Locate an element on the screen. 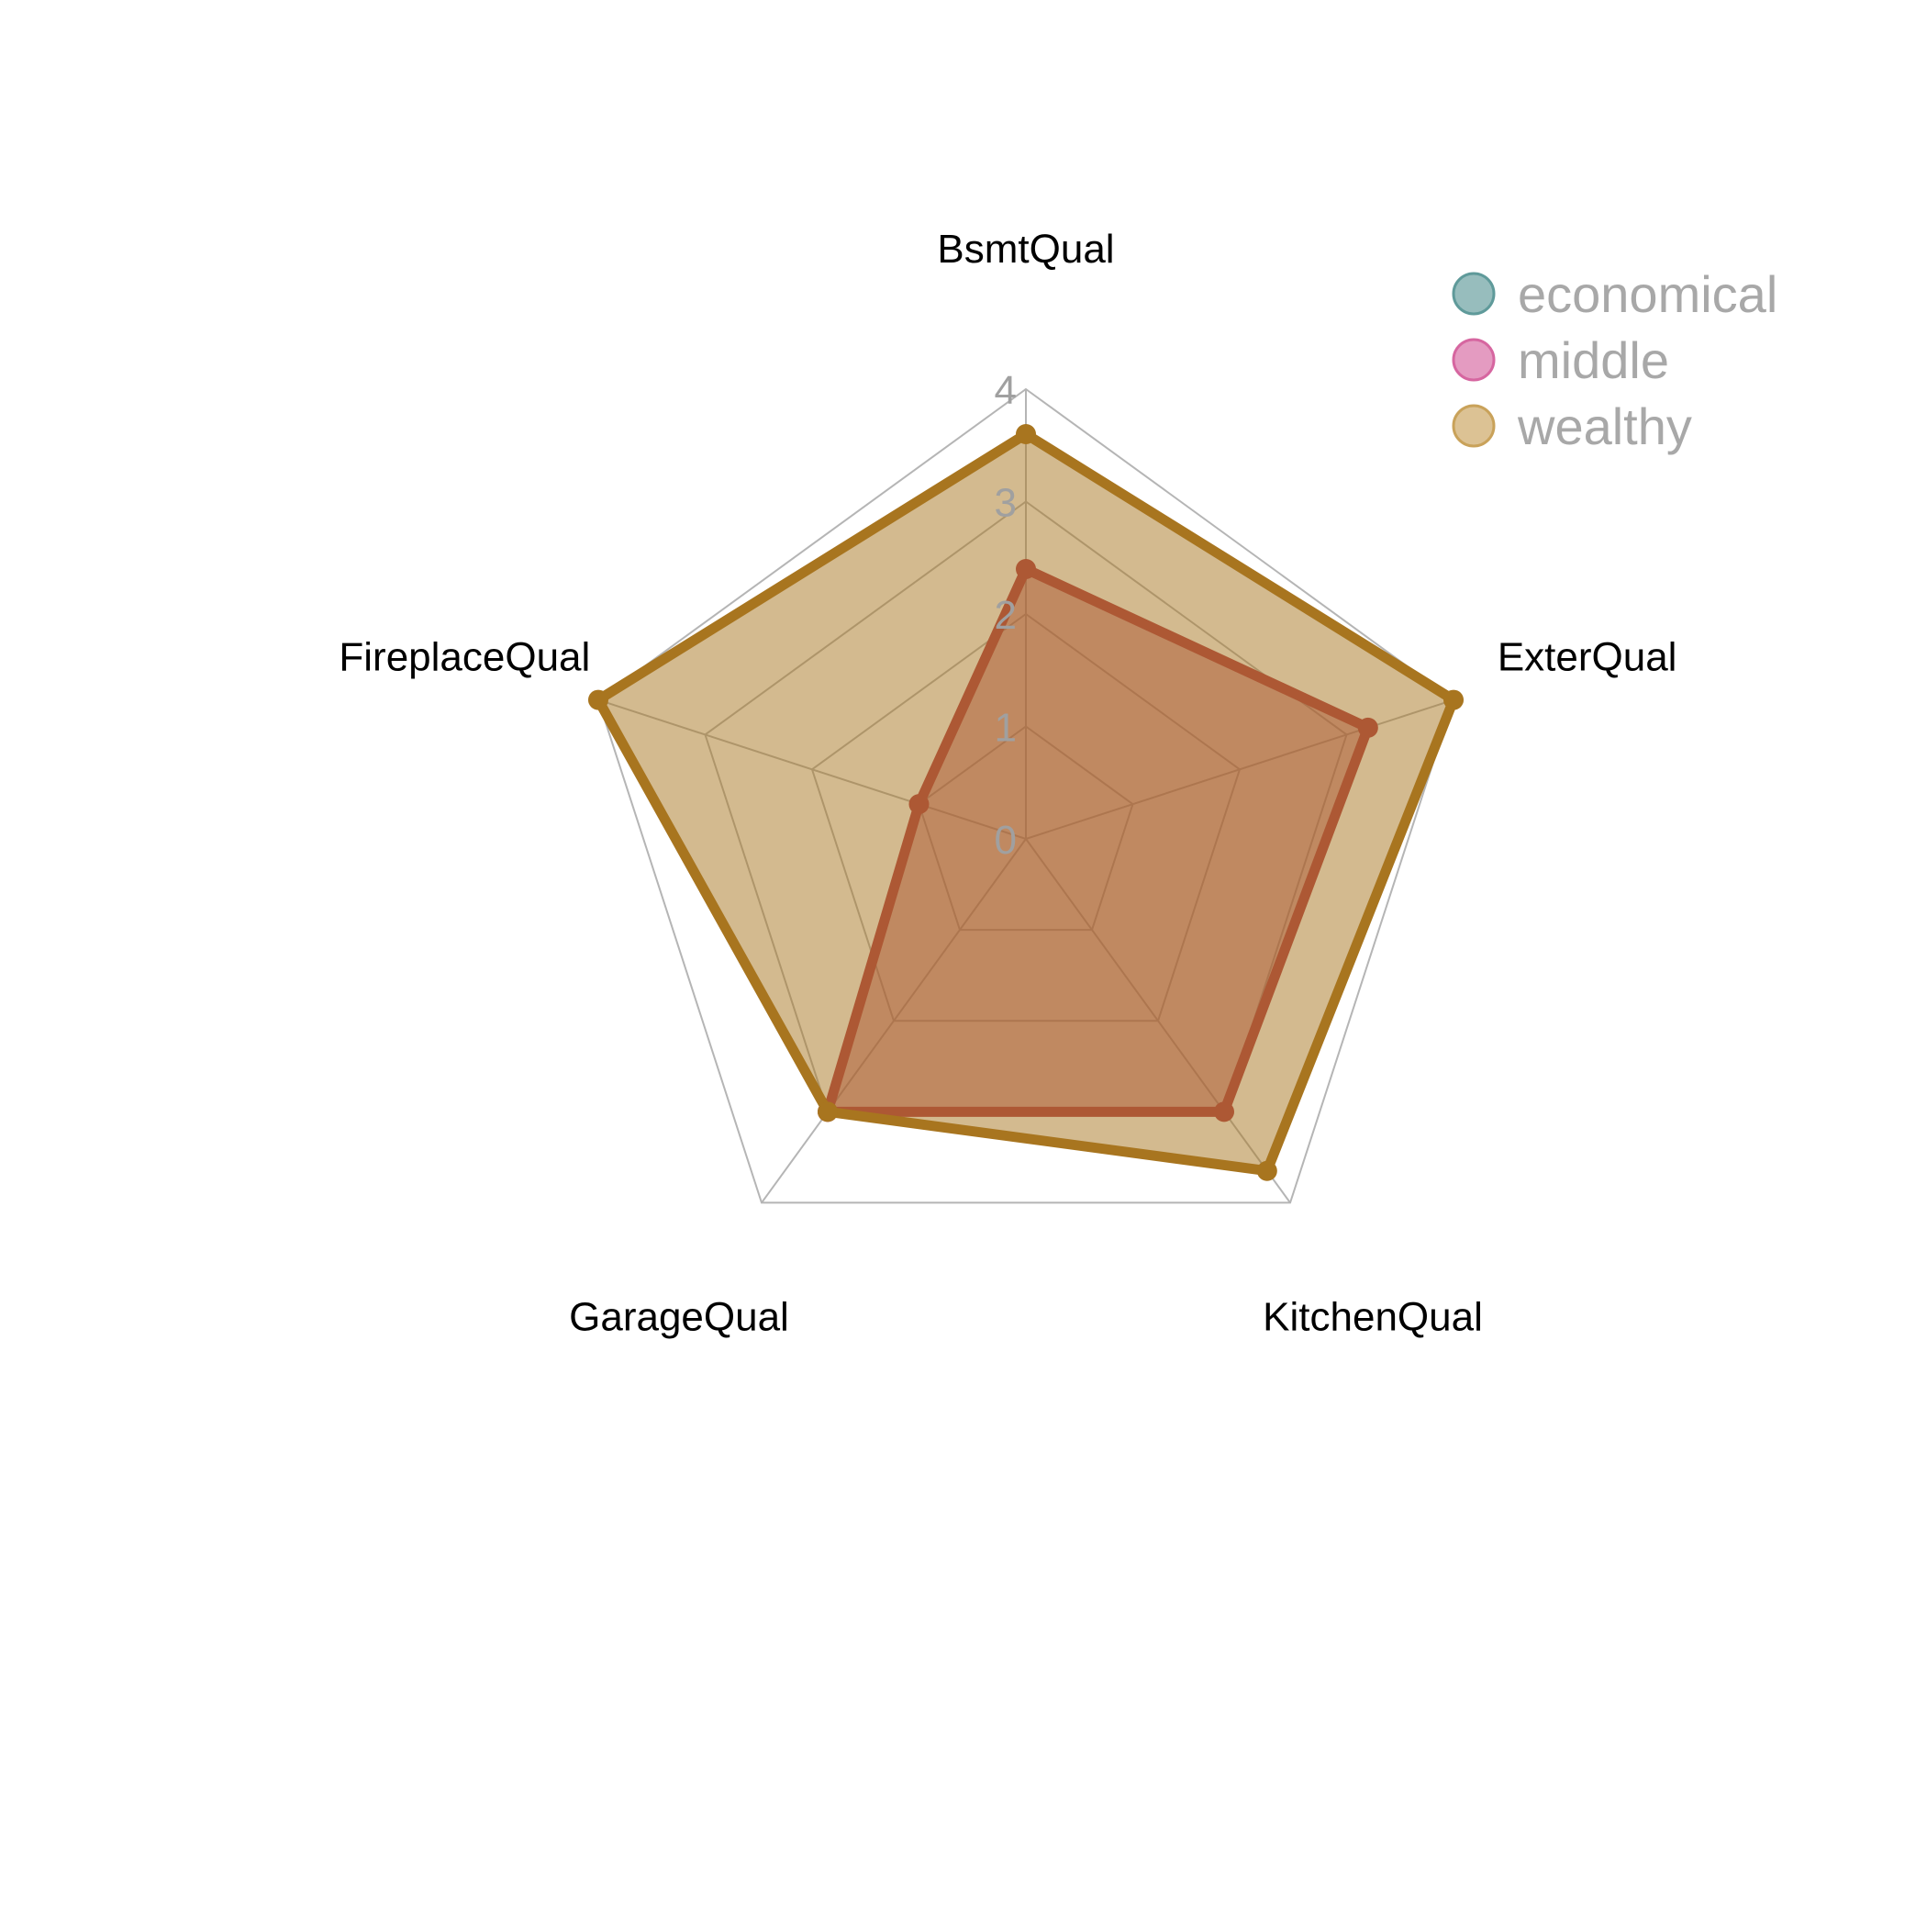 This screenshot has width=1927, height=1932. legend-swatch-middle is located at coordinates (1474, 360).